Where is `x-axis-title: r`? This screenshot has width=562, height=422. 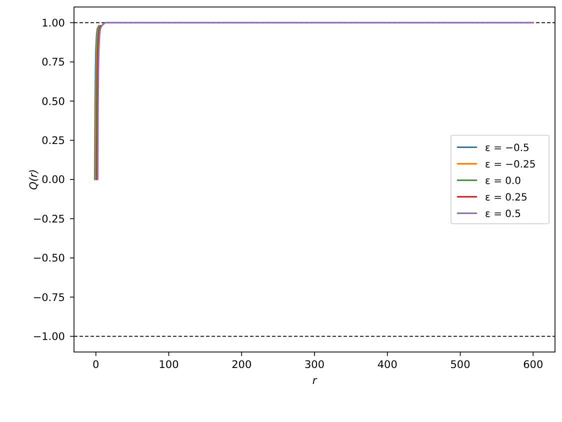 x-axis-title: r is located at coordinates (315, 381).